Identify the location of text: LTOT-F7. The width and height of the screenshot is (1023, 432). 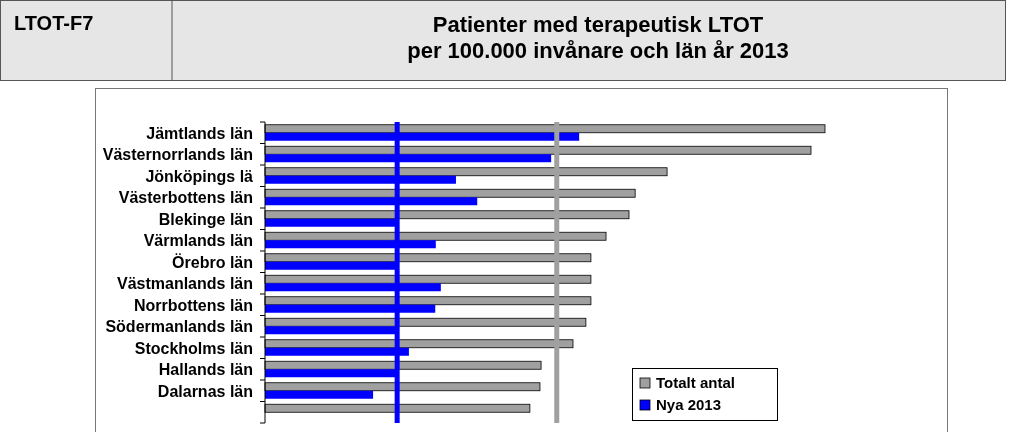
(54, 23).